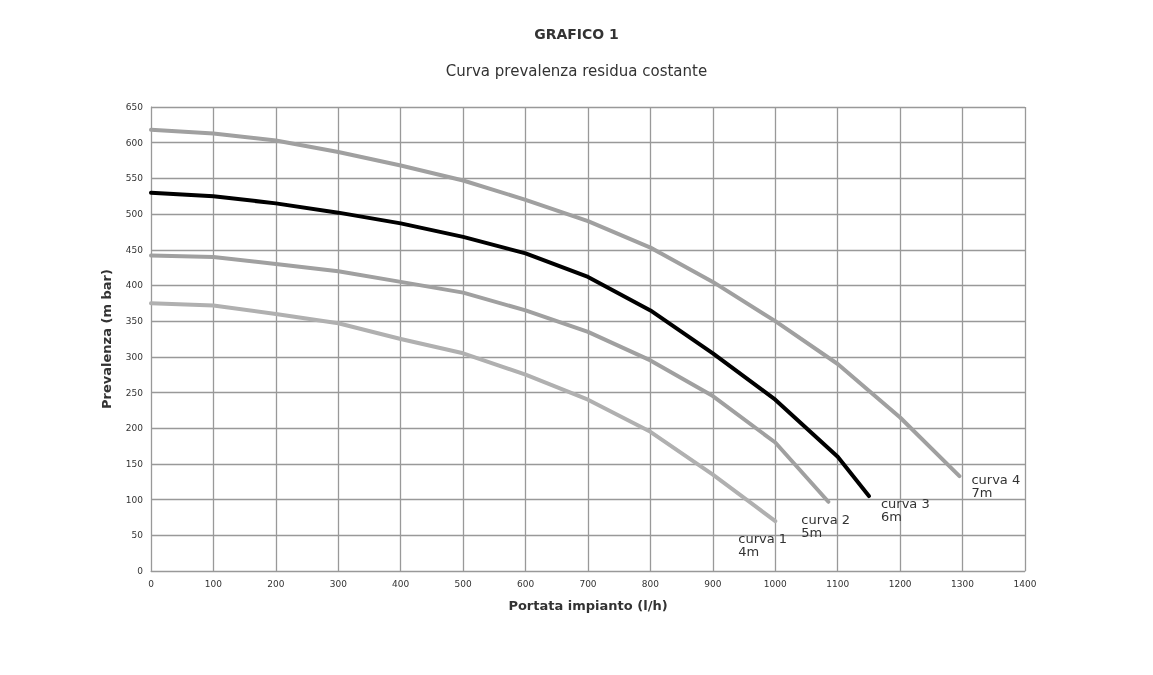 The height and width of the screenshot is (675, 1153). Describe the element at coordinates (763, 545) in the screenshot. I see `series-label: curva 1 4m` at that location.